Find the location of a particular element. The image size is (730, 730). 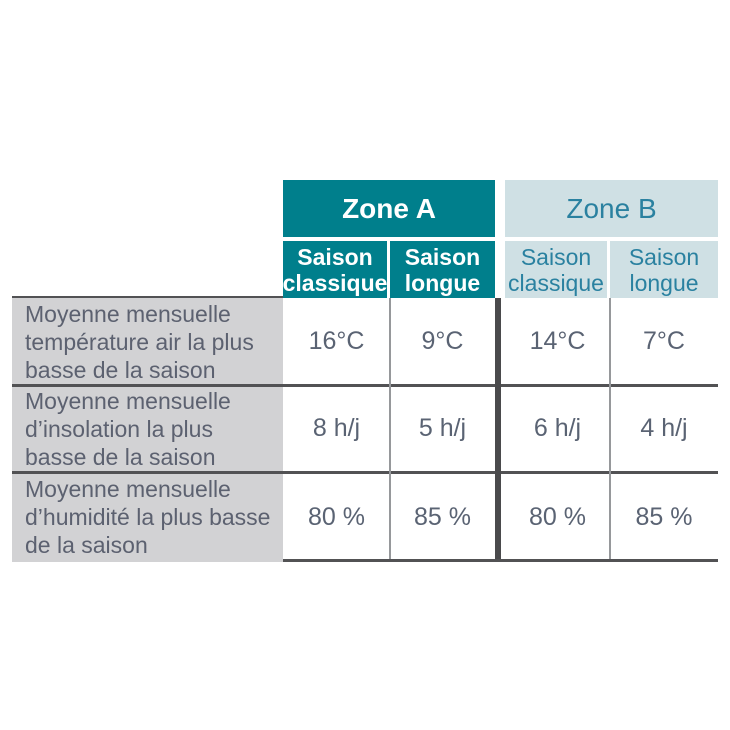

value-temperature-zone-a-classique: 16°C is located at coordinates (336, 341).